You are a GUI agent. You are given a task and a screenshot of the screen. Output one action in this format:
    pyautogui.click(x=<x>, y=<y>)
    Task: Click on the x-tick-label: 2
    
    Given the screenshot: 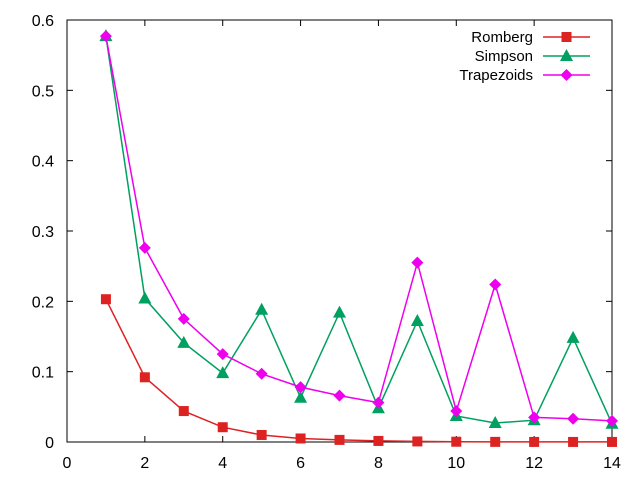 What is the action you would take?
    pyautogui.click(x=144, y=463)
    